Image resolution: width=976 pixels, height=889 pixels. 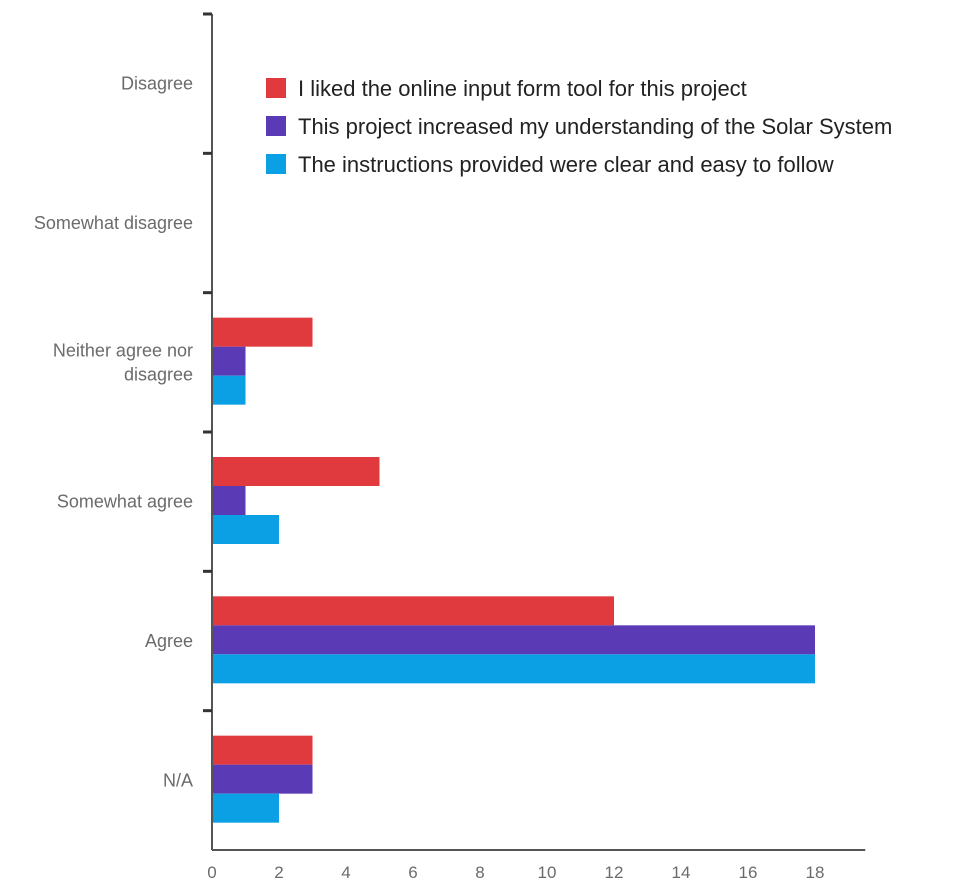 What do you see at coordinates (479, 872) in the screenshot?
I see `x-tick-label: 8` at bounding box center [479, 872].